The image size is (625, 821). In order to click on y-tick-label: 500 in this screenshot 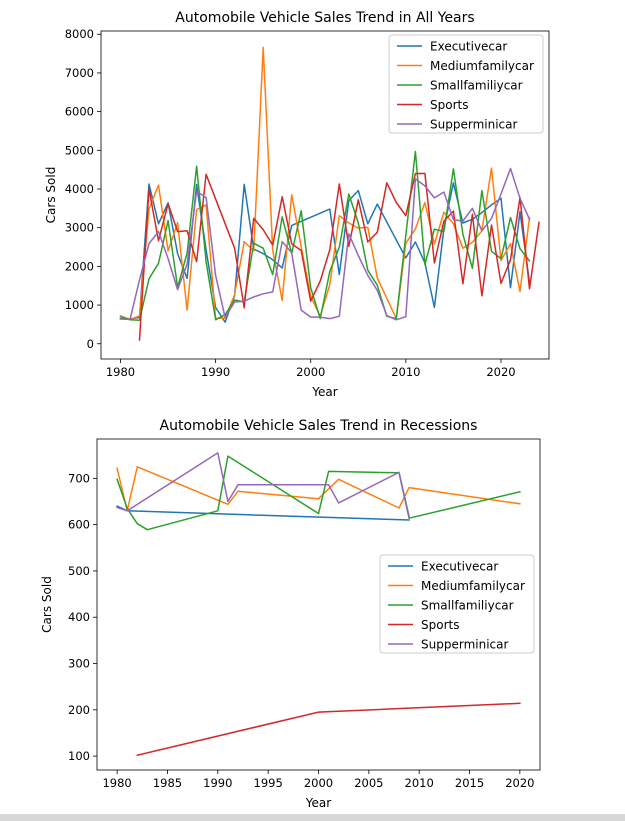, I will do `click(79, 571)`.